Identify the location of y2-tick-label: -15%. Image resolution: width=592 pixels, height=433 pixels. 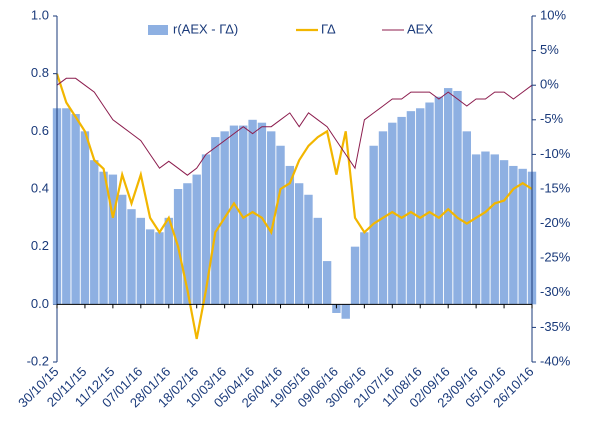
(555, 187).